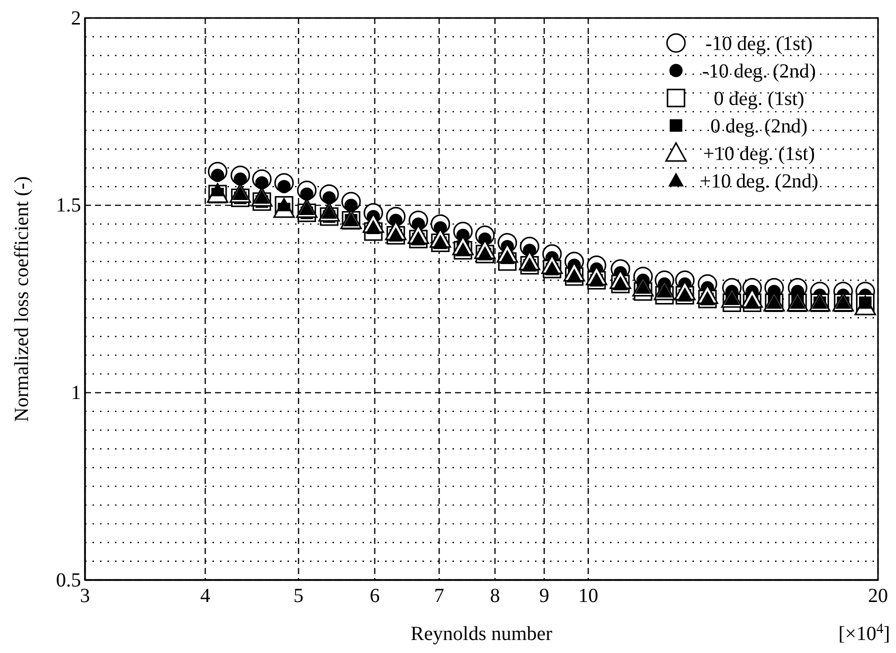 This screenshot has height=653, width=896. I want to click on legend-label: +10 deg. (2nd), so click(759, 181).